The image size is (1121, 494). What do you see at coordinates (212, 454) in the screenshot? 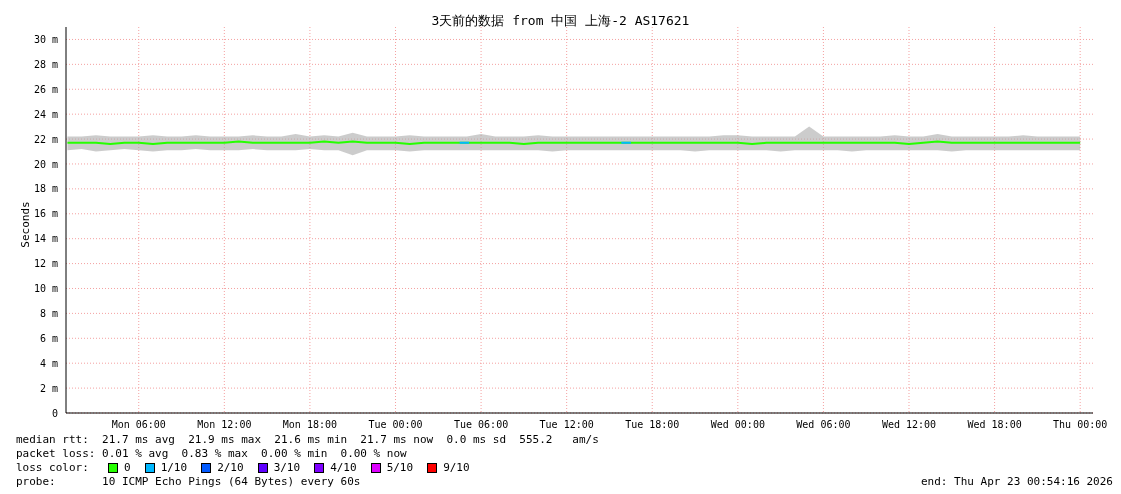
I see `text: packet loss: 0.01 % avg 0.83 % max 0.00 % min 0.00 % now` at bounding box center [212, 454].